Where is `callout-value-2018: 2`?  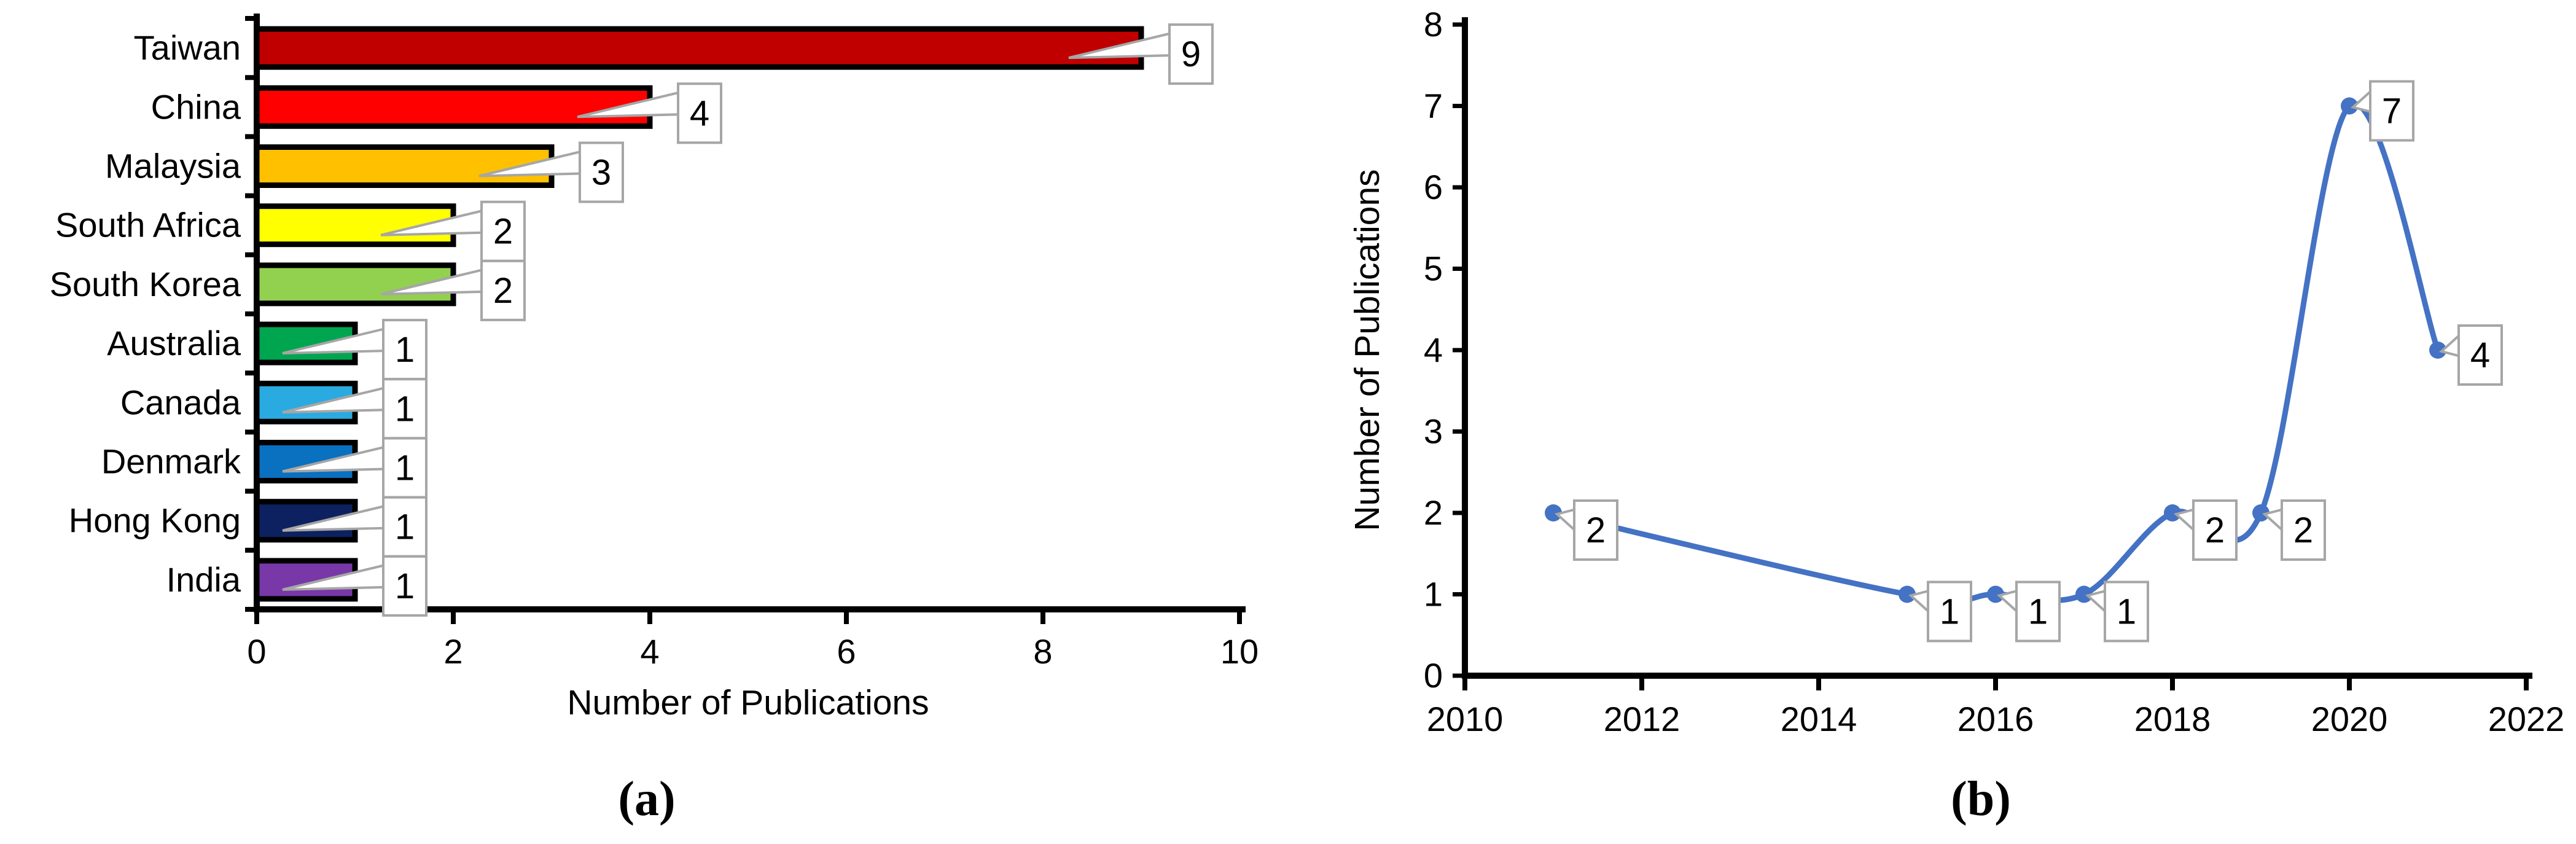 callout-value-2018: 2 is located at coordinates (2215, 530).